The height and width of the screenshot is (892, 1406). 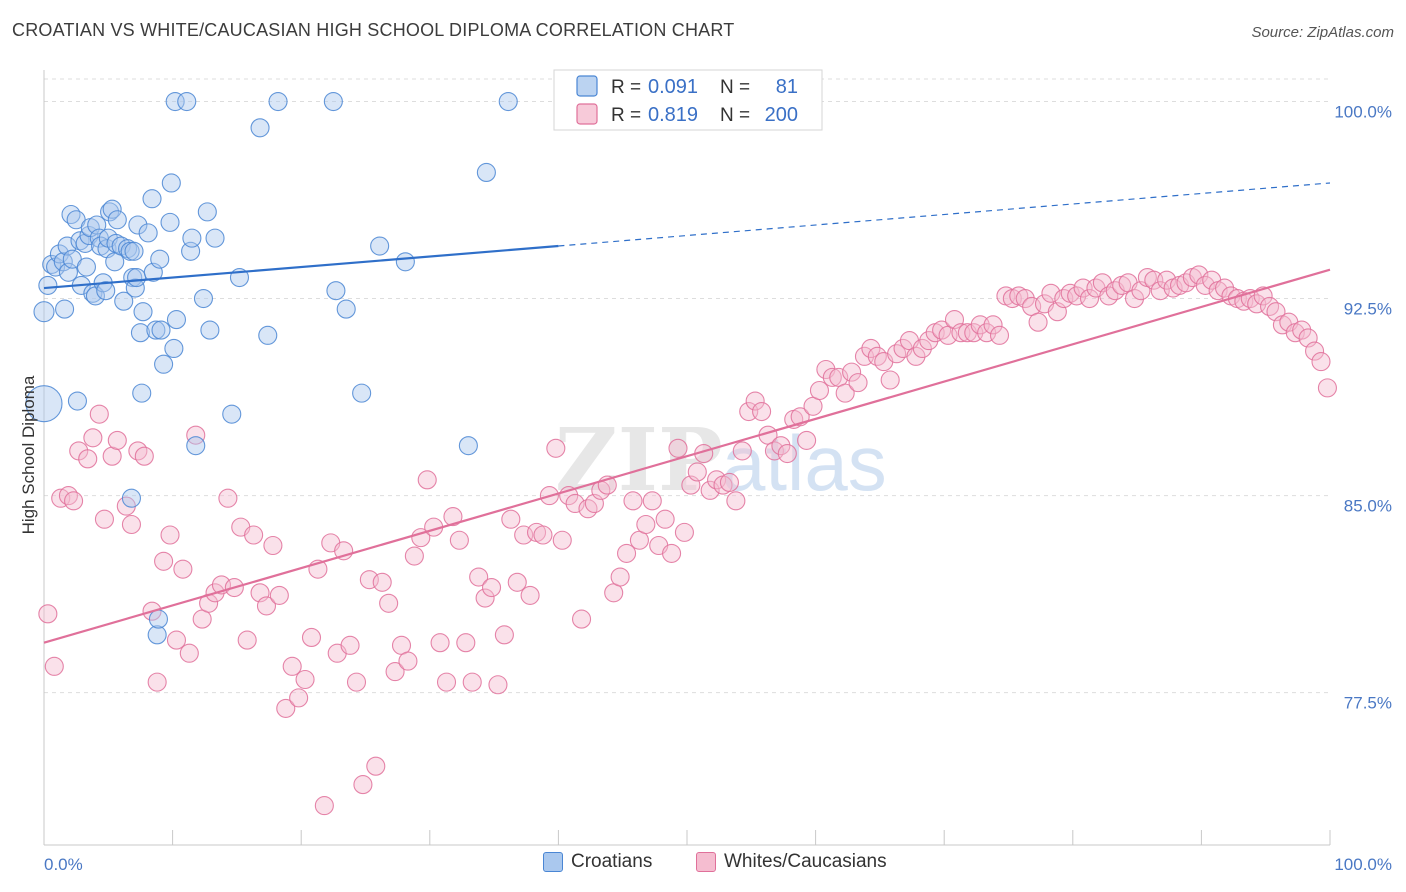 What do you see at coordinates (612, 861) in the screenshot?
I see `croatians-label: Croatians` at bounding box center [612, 861].